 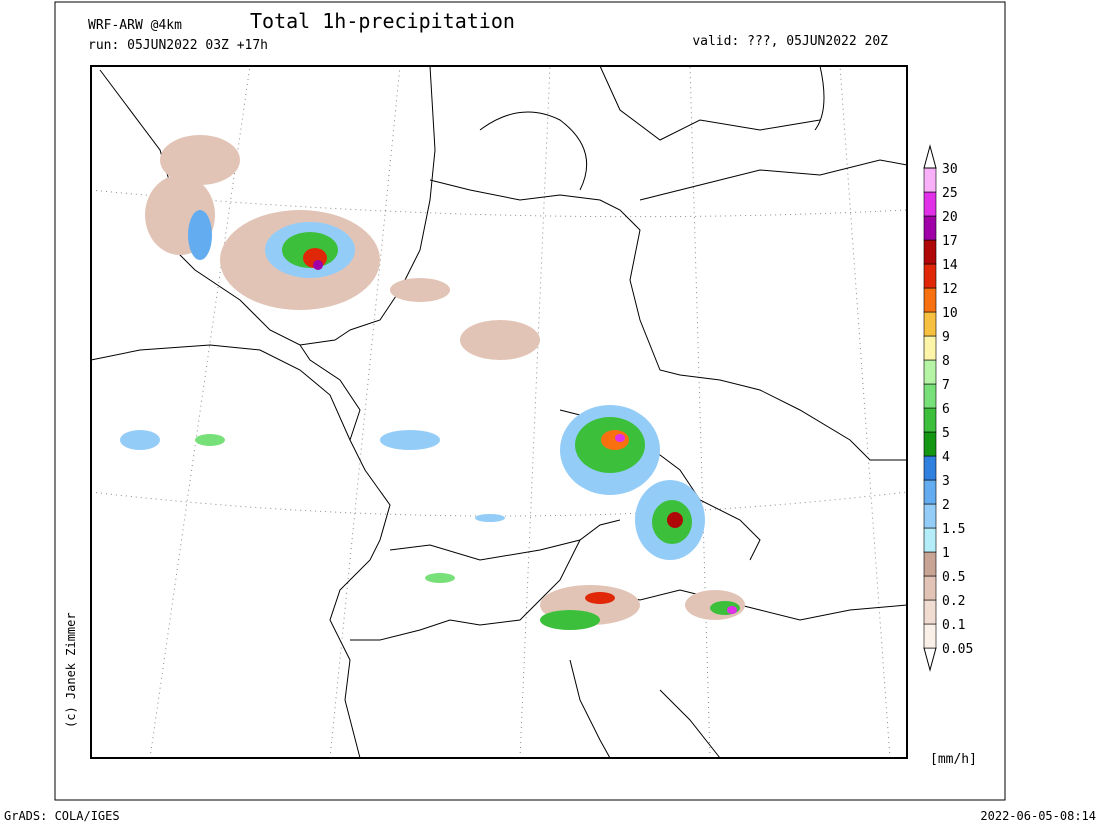 I want to click on colorbar-label: 0.05, so click(x=957, y=649).